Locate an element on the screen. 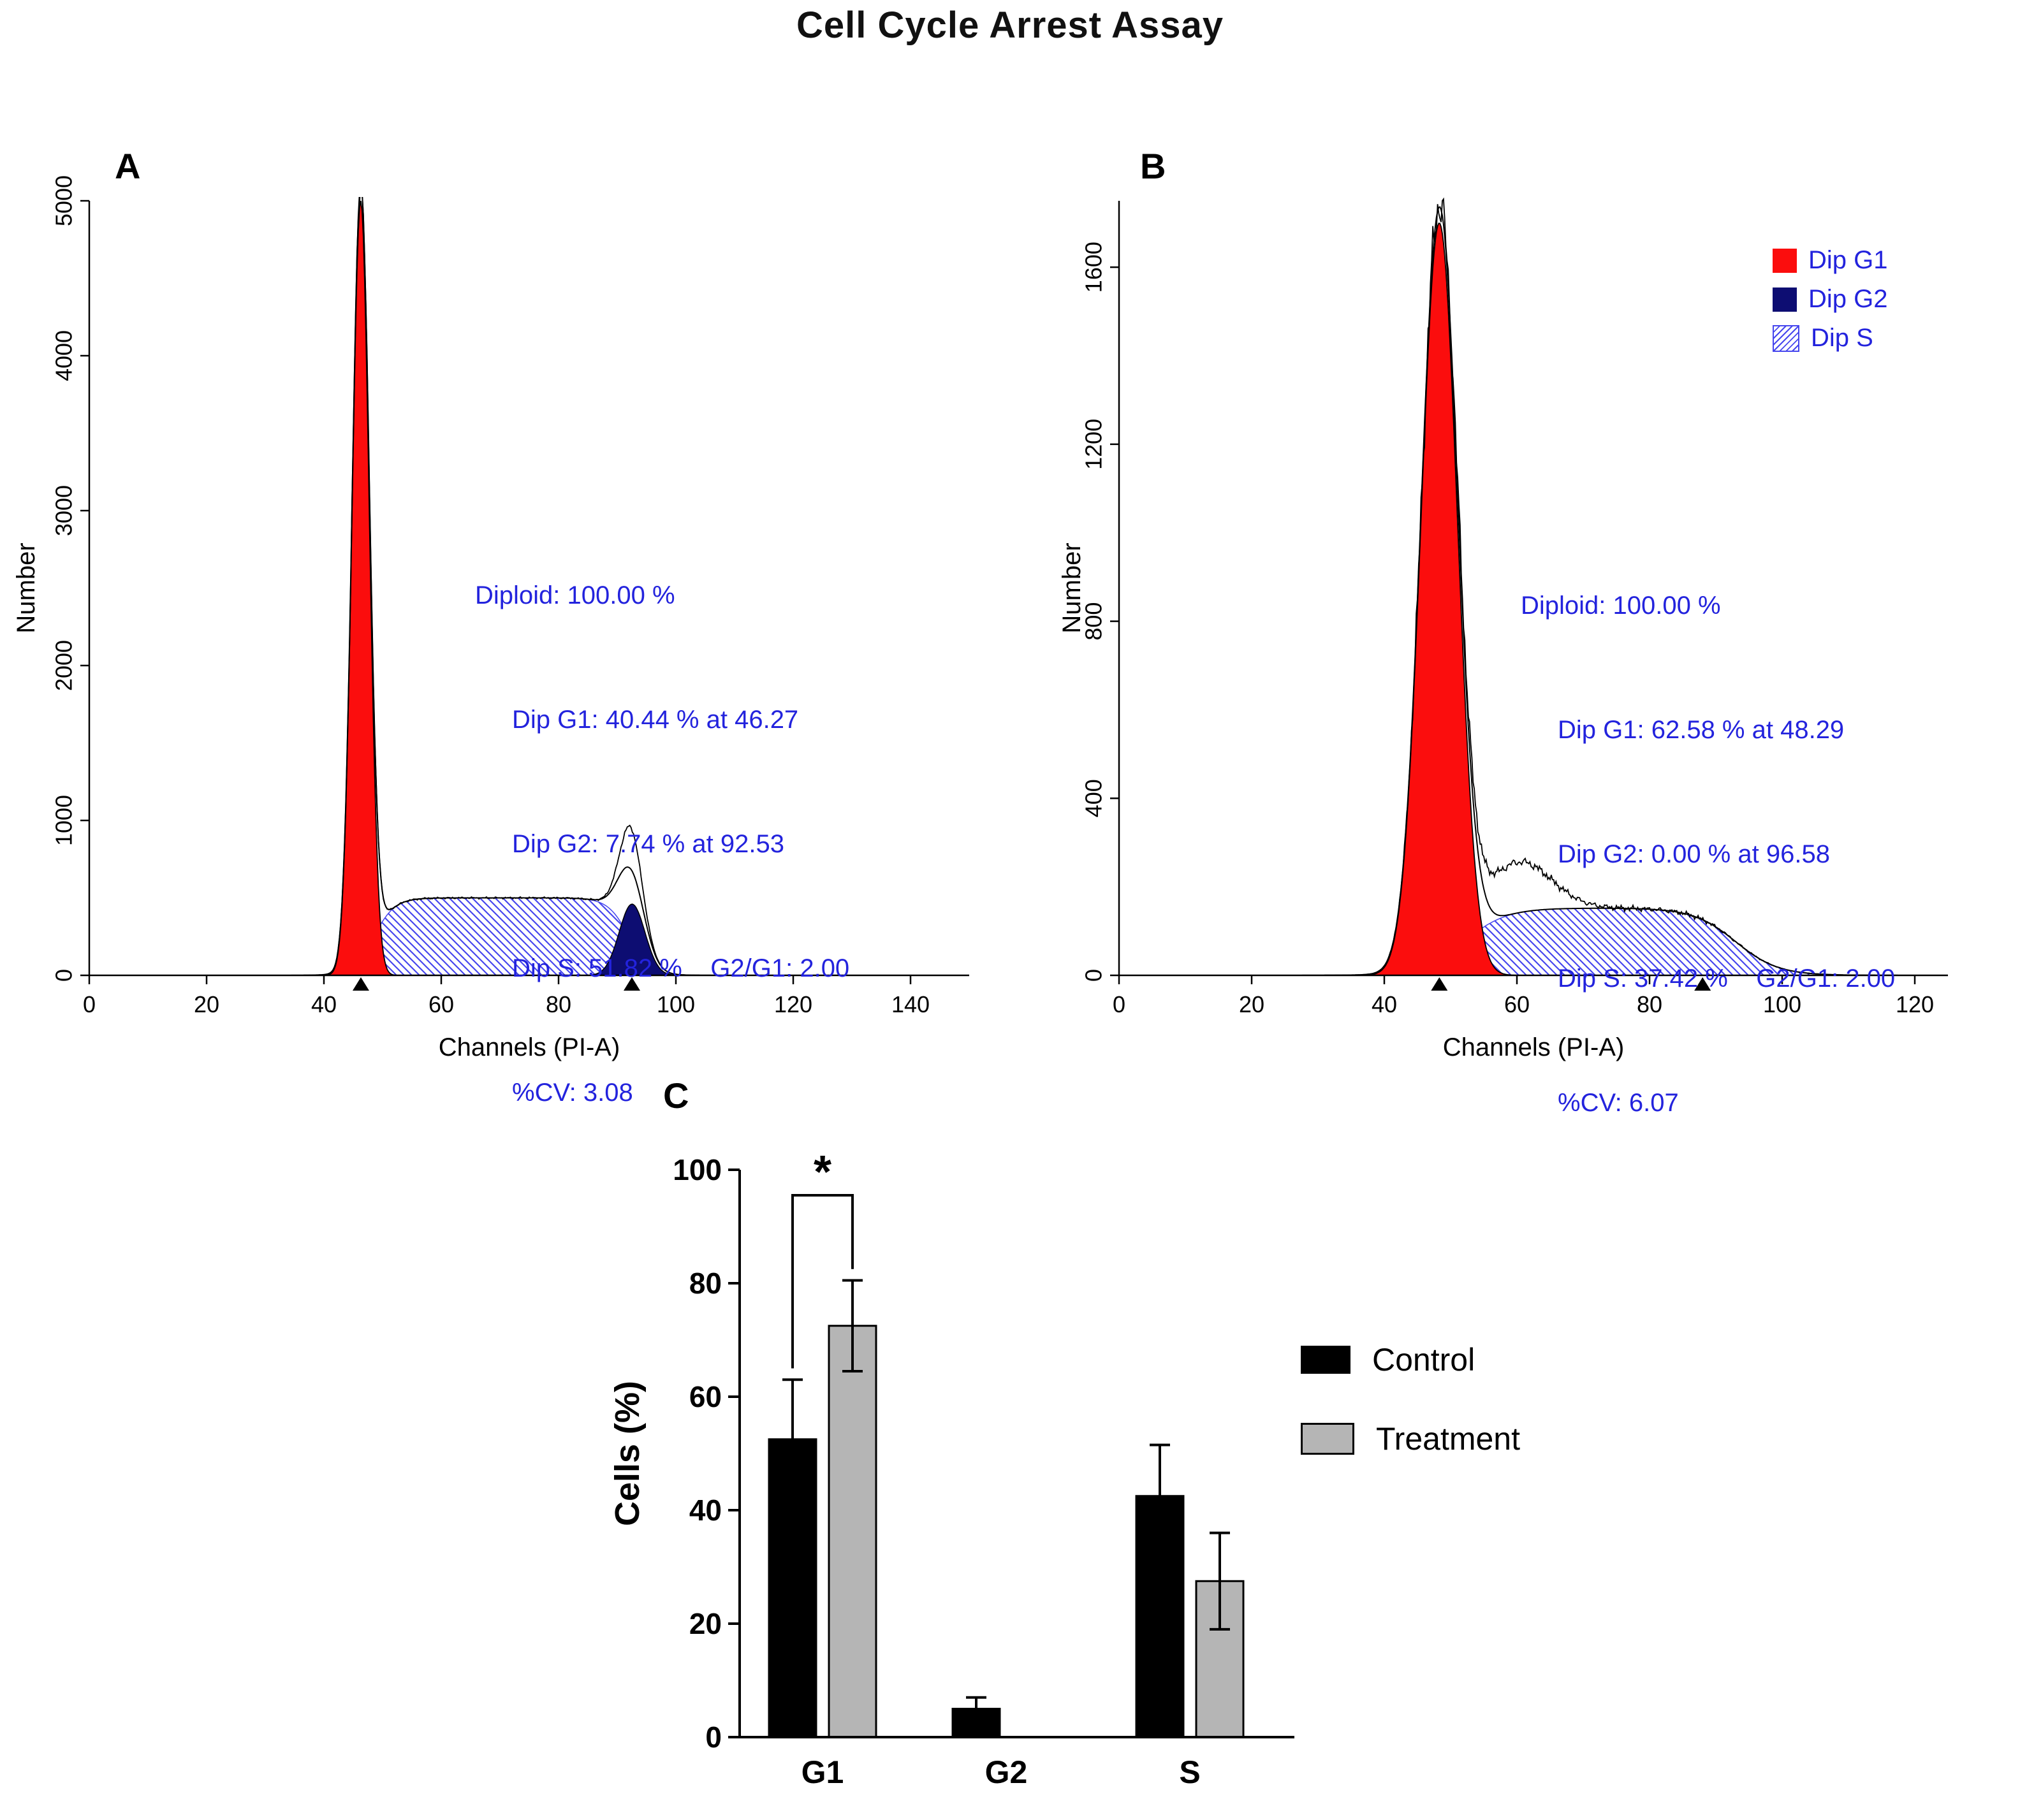 The width and height of the screenshot is (2020, 1820). figure-title: Cell Cycle Arrest Assay is located at coordinates (1010, 25).